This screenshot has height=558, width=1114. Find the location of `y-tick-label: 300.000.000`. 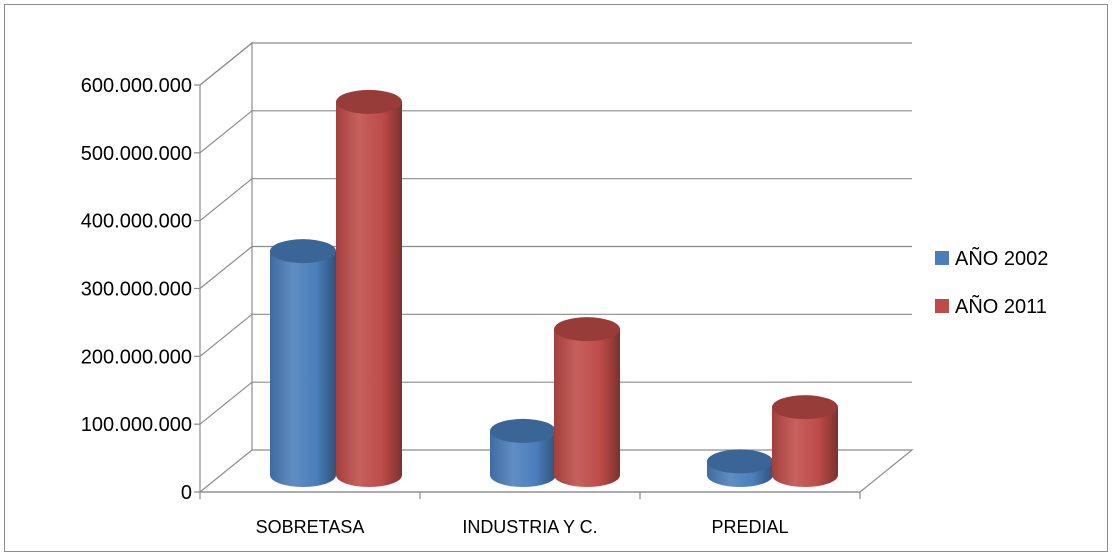

y-tick-label: 300.000.000 is located at coordinates (136, 290).